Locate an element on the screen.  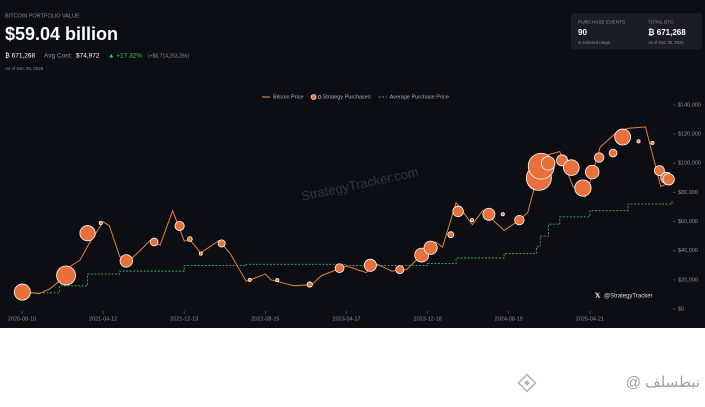
footer-watermark: @ نبطسلف is located at coordinates (663, 382).